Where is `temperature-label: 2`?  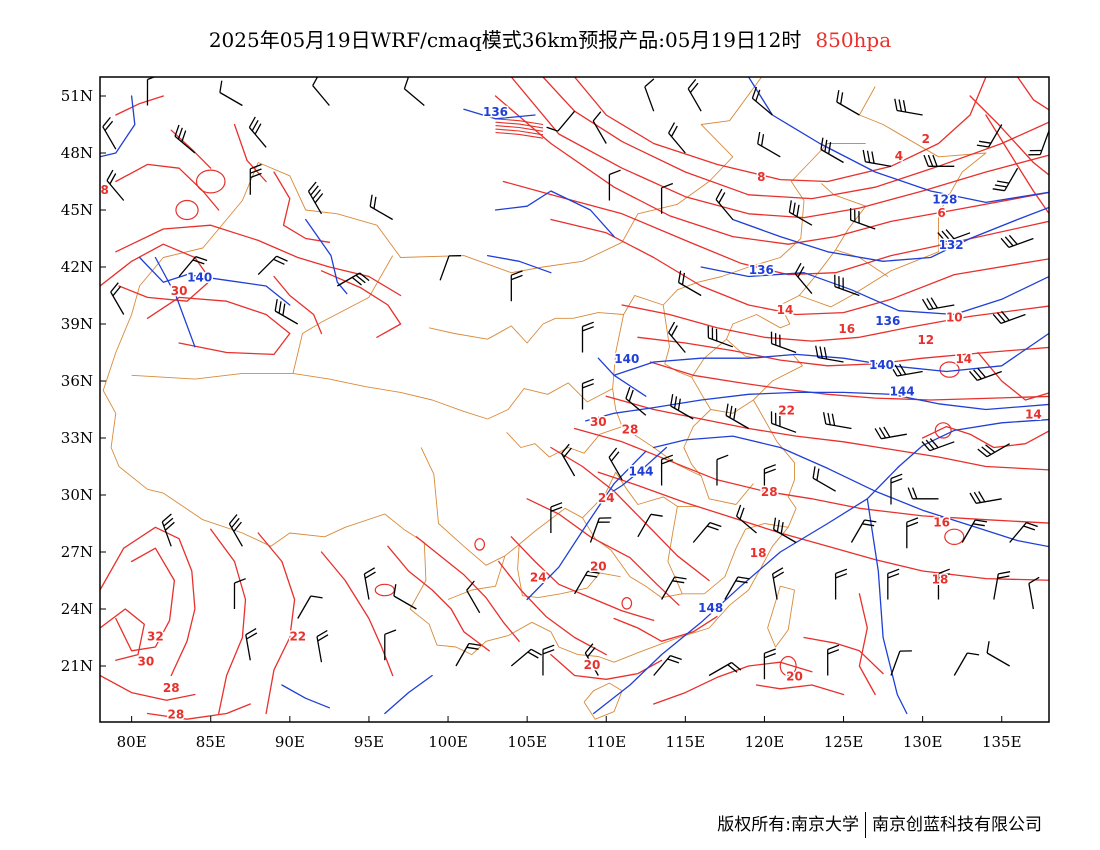
temperature-label: 2 is located at coordinates (926, 139).